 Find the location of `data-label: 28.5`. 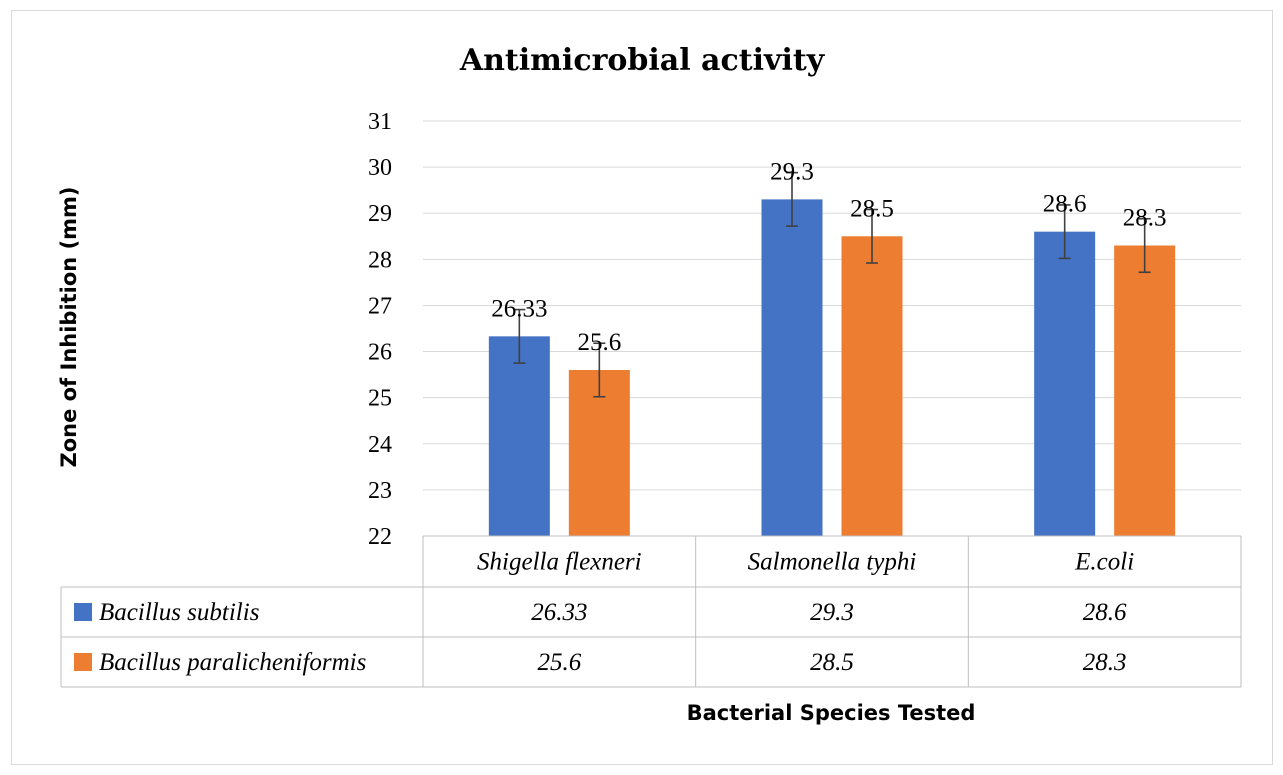

data-label: 28.5 is located at coordinates (872, 208).